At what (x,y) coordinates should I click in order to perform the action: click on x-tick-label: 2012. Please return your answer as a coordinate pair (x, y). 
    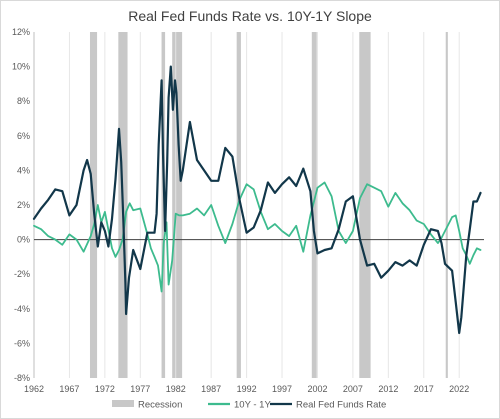
    Looking at the image, I should click on (388, 389).